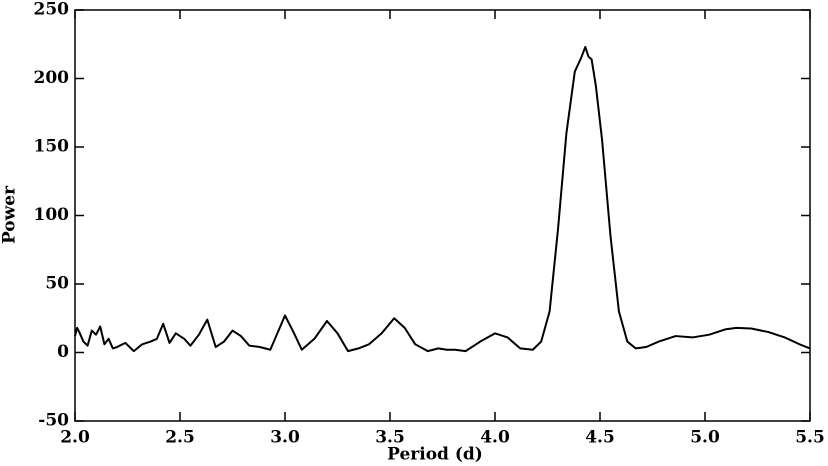 This screenshot has height=466, width=828. What do you see at coordinates (52, 78) in the screenshot?
I see `y-tick-label: 200` at bounding box center [52, 78].